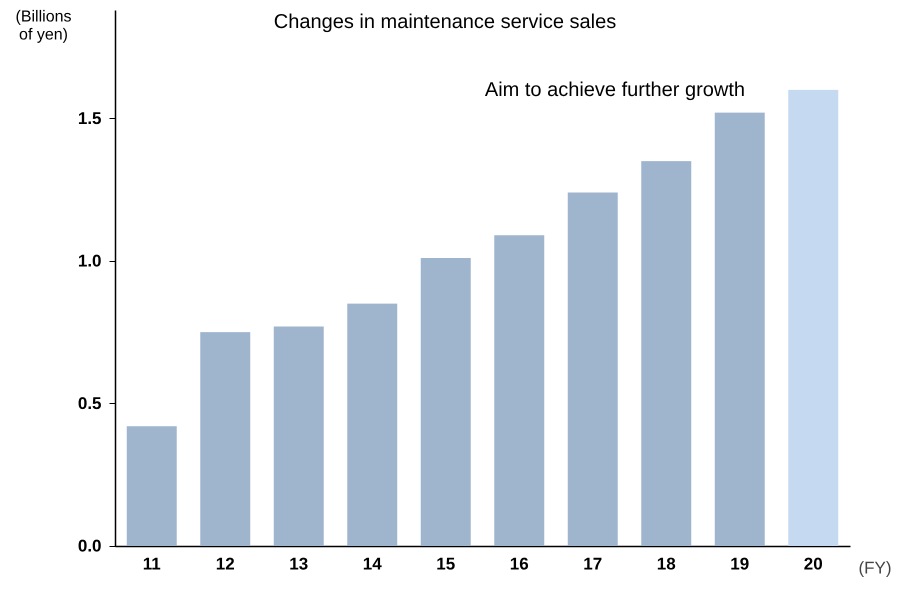  What do you see at coordinates (43, 26) in the screenshot?
I see `y-axis-title: (Billions of yen)` at bounding box center [43, 26].